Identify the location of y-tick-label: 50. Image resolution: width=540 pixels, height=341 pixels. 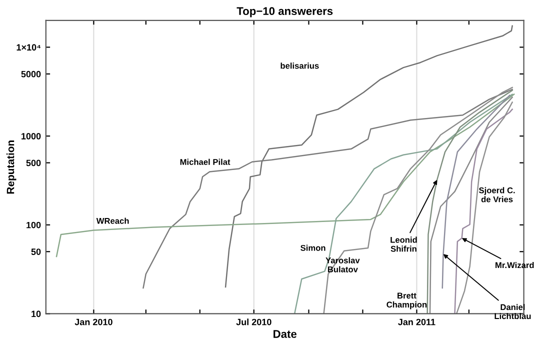
(36, 251).